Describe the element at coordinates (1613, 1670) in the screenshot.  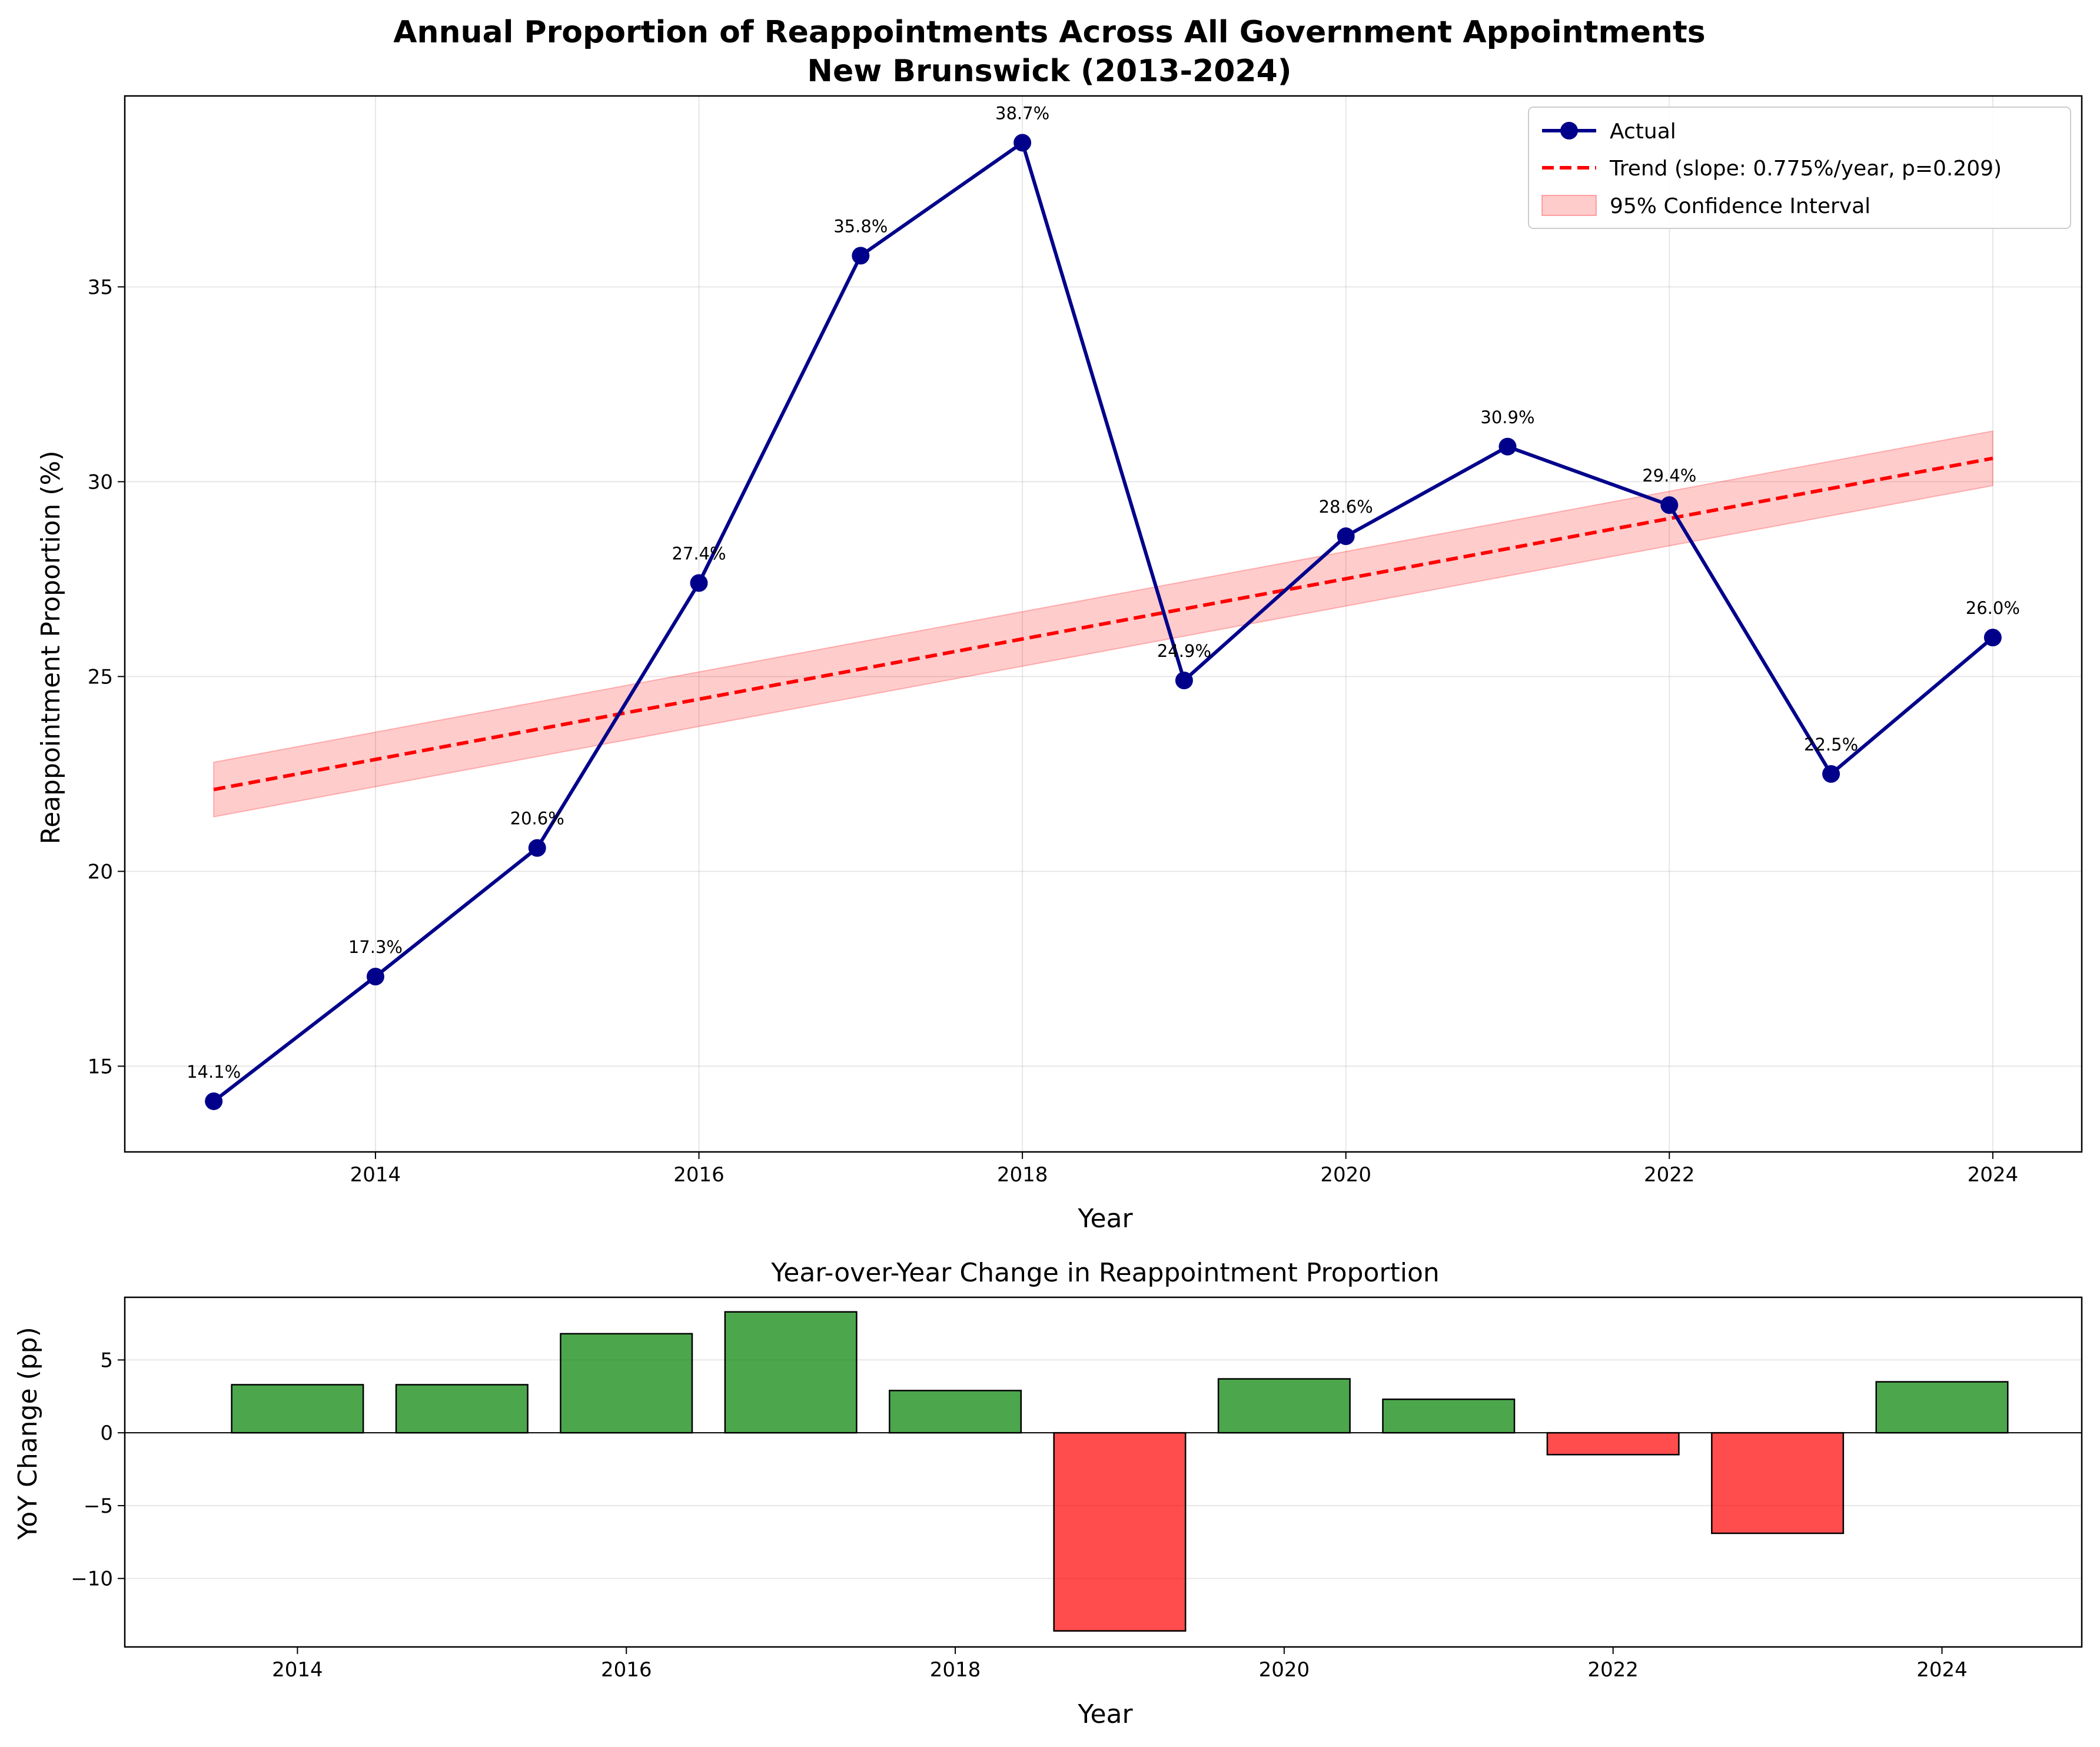
I see `bottom-x-tick-label: 2022` at that location.